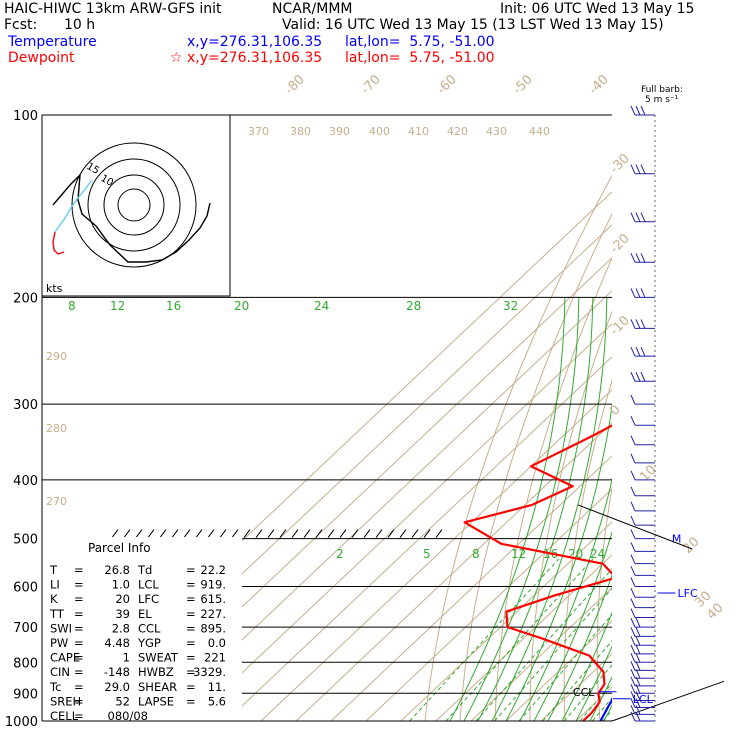 The height and width of the screenshot is (744, 740). I want to click on parcel-key: CIN, so click(60, 672).